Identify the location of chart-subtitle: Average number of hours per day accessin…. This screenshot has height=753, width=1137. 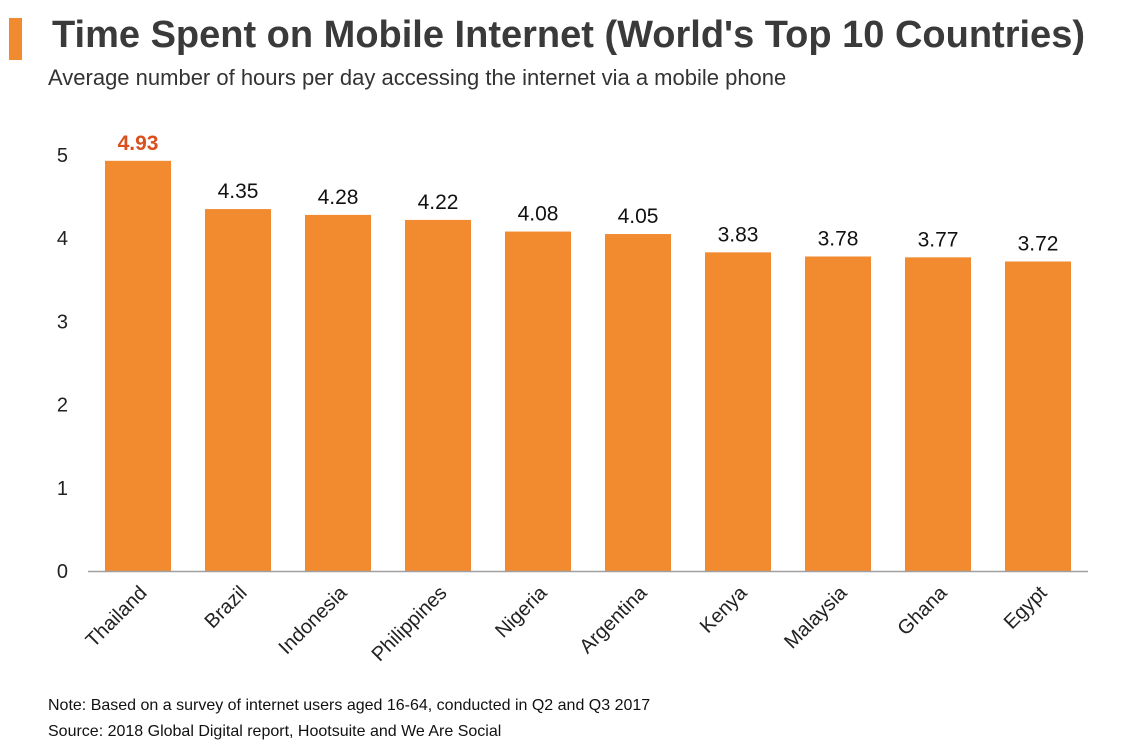
(417, 77).